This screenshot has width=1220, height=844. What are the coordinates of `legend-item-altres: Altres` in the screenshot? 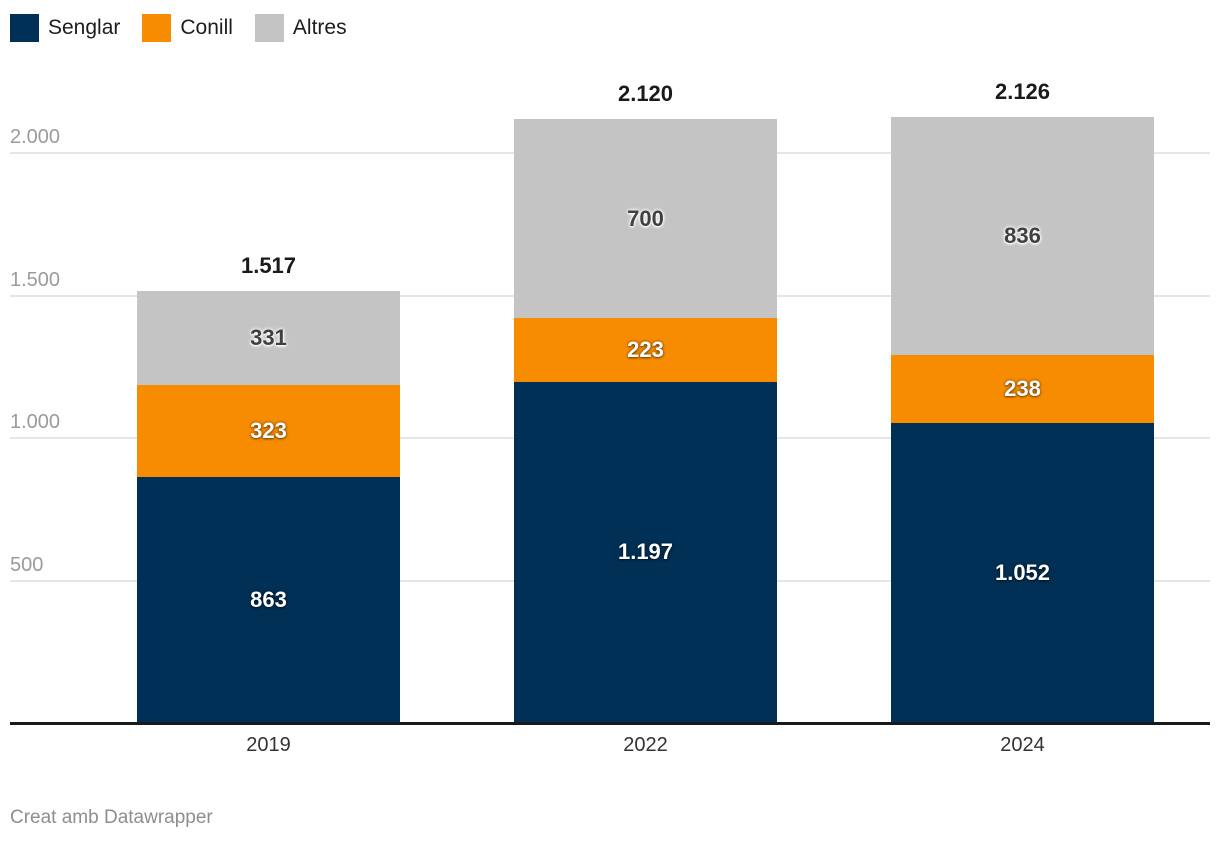 It's located at (300, 28).